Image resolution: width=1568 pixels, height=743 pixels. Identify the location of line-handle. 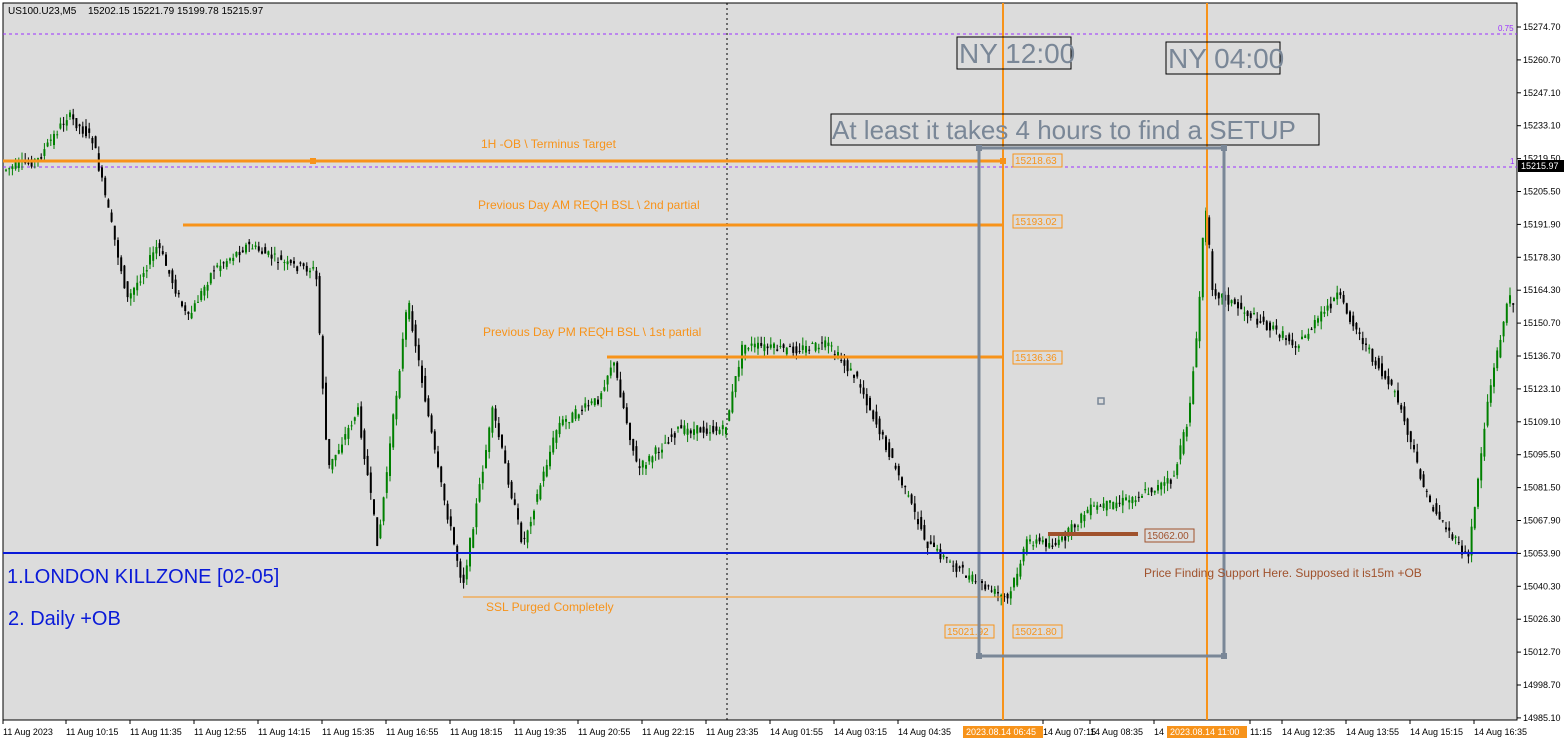
(313, 161).